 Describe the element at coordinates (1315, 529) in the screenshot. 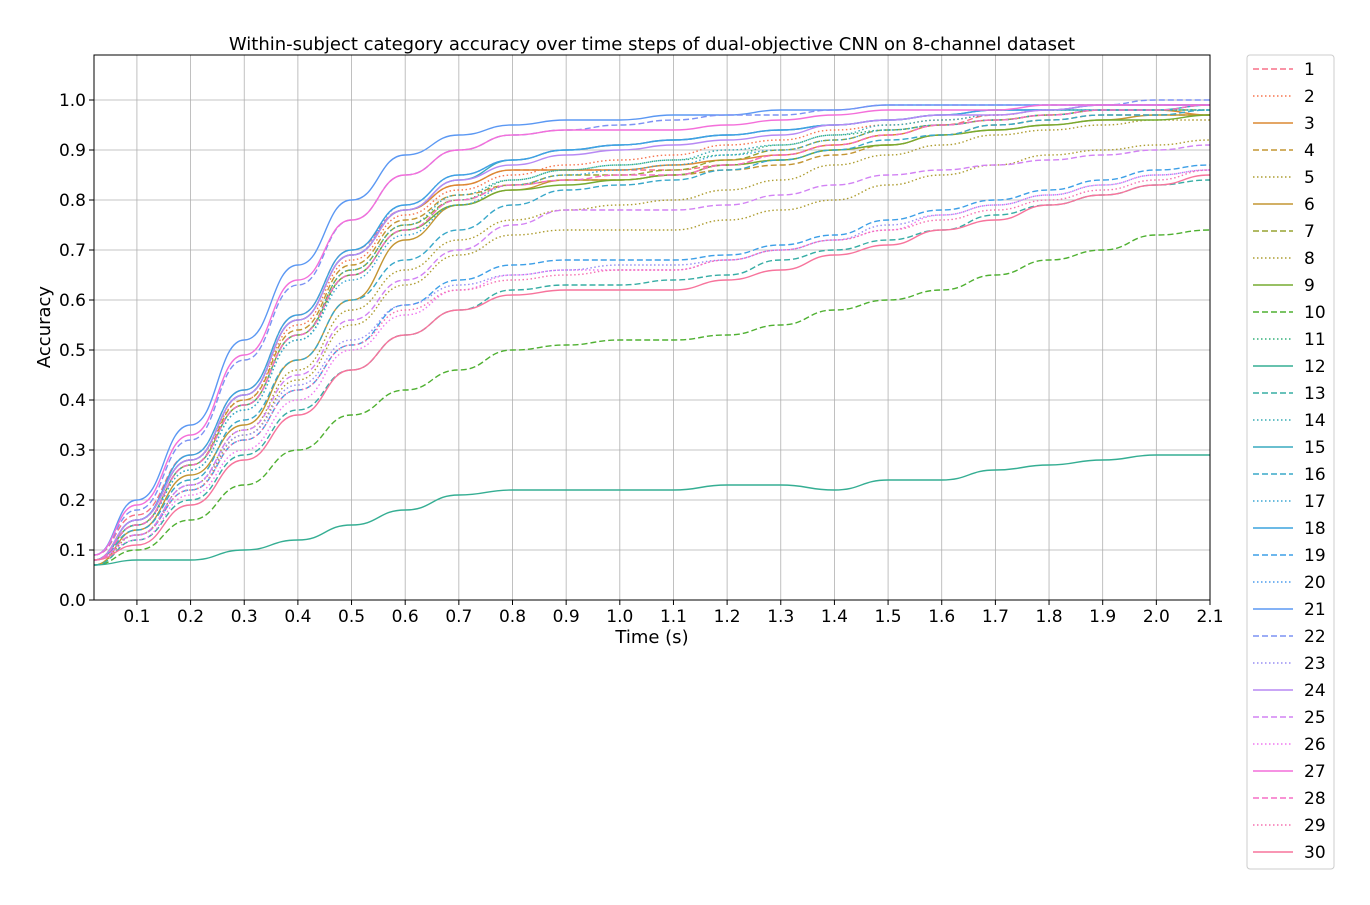

I see `legend-label-18: 18` at that location.